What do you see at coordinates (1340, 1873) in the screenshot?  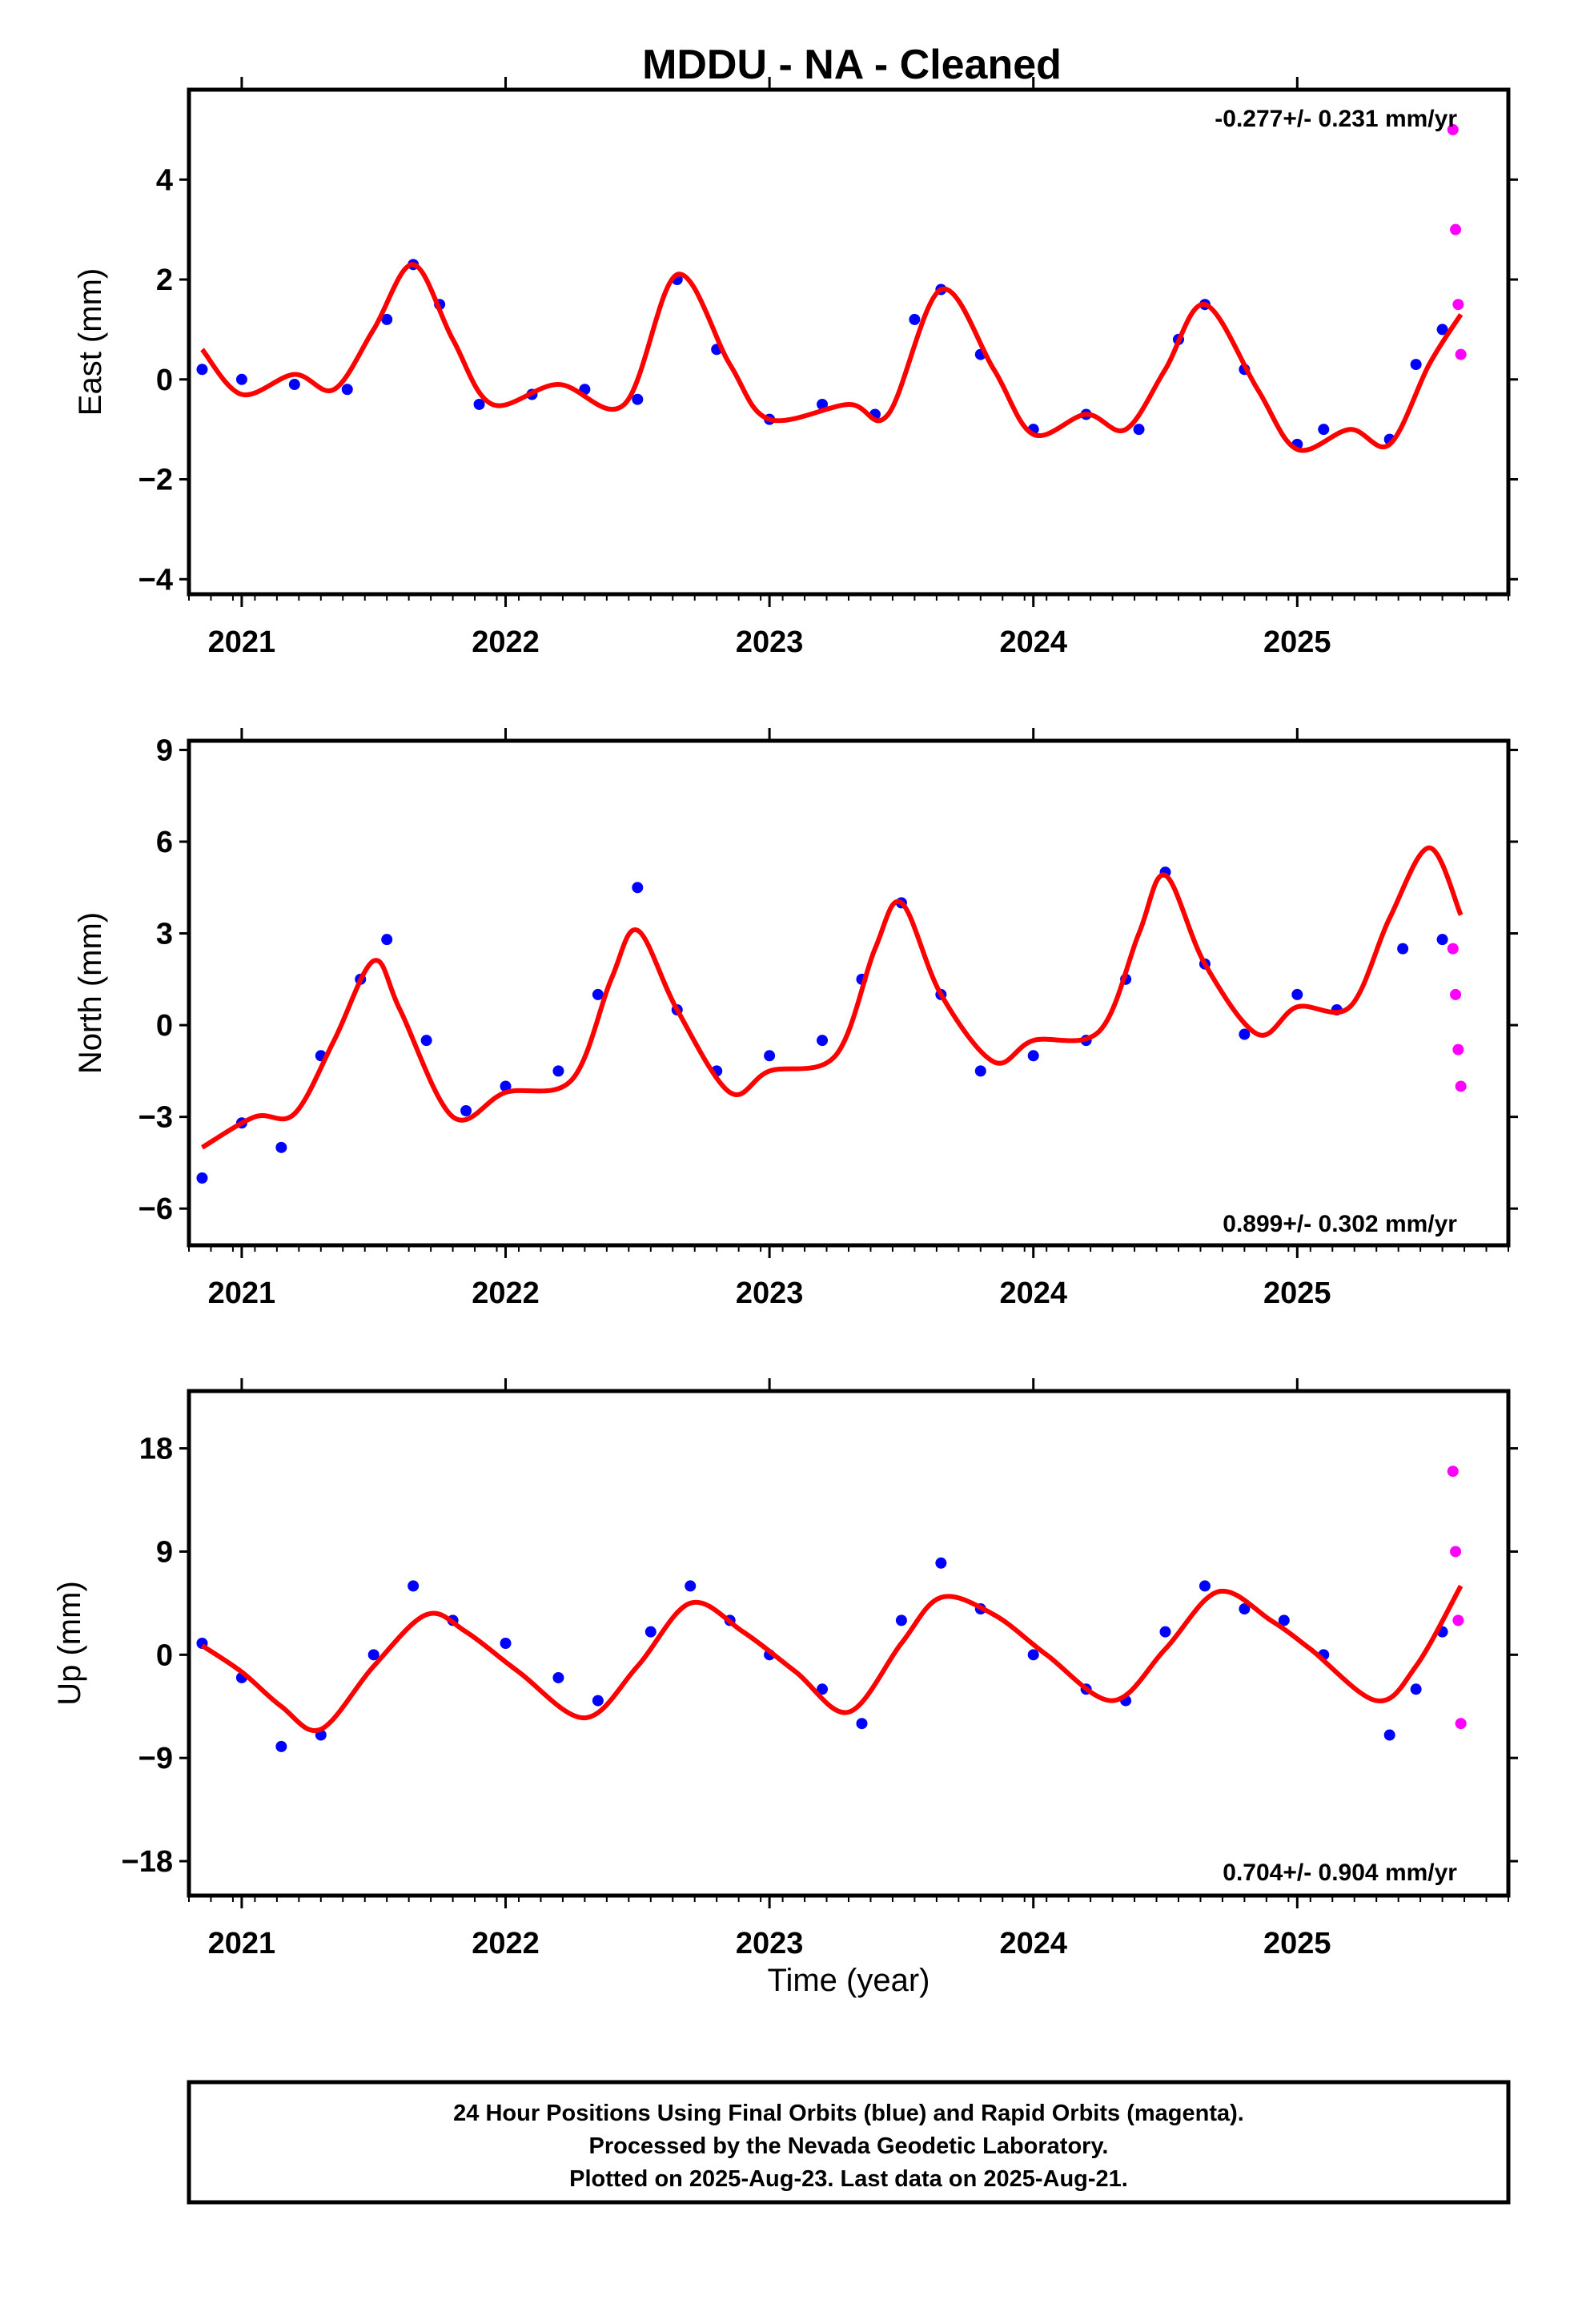 I see `up-rate-label: 0.704+/- 0.904 mm/yr` at bounding box center [1340, 1873].